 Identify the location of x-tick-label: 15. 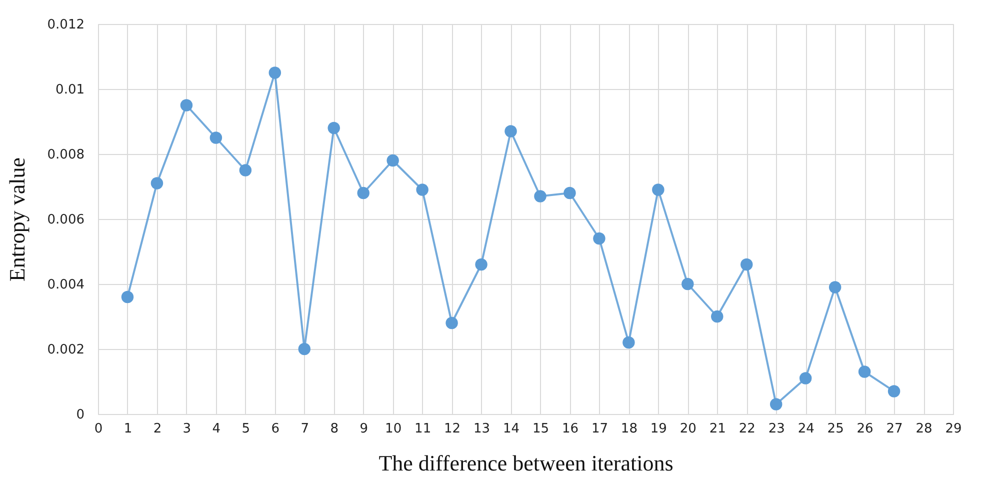
(541, 429).